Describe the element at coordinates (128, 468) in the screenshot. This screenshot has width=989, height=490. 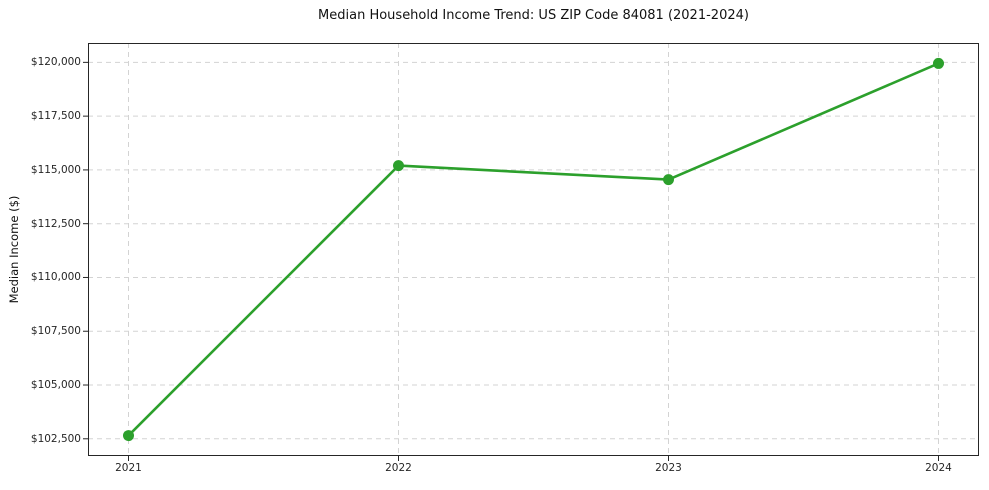
I see `x-tick-label: 2021` at that location.